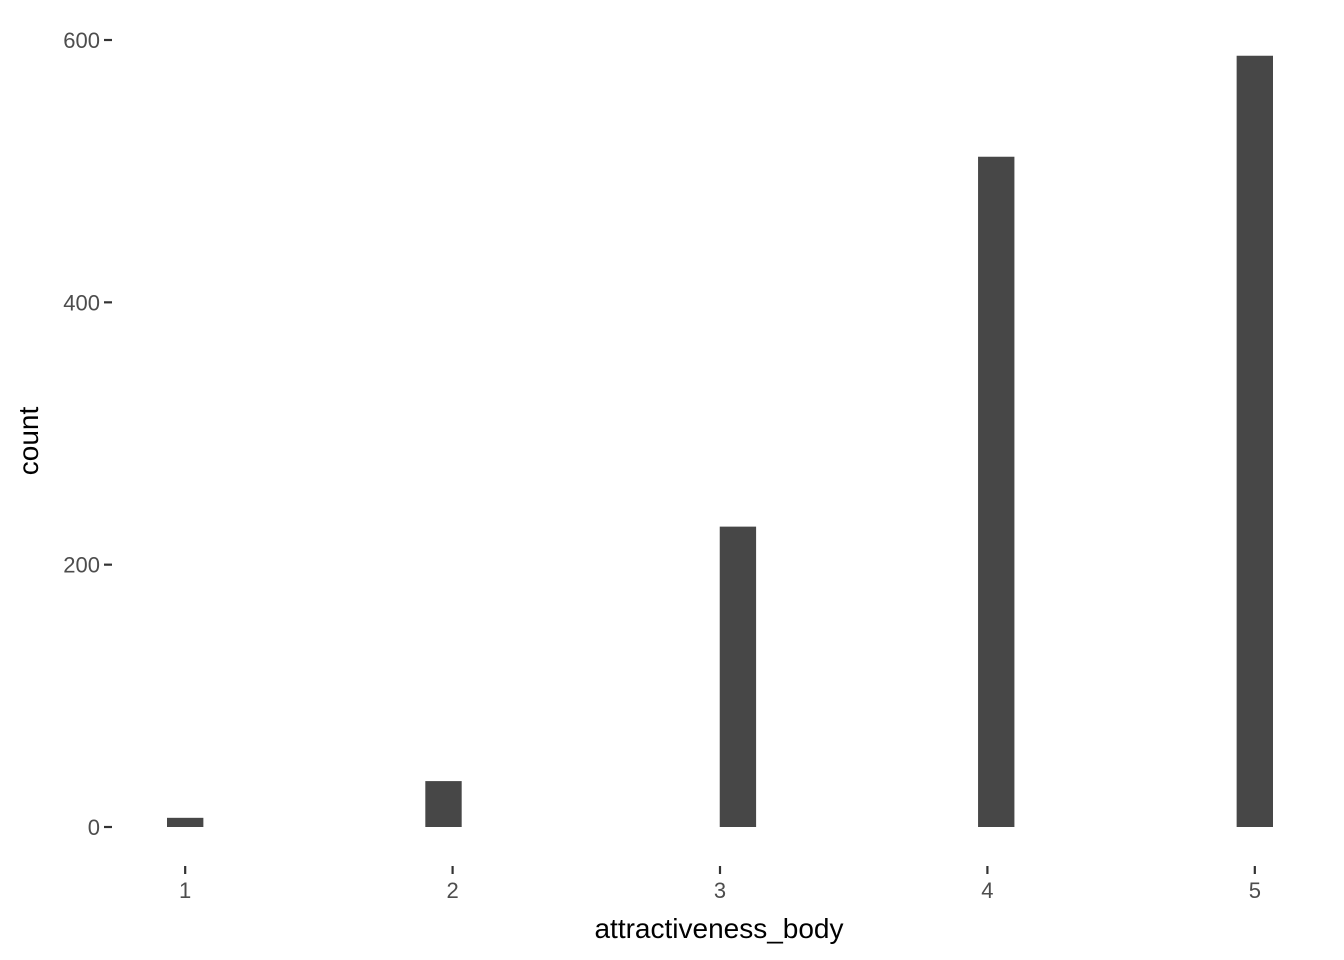 The image size is (1344, 960). I want to click on y-tick-label: 600, so click(81, 40).